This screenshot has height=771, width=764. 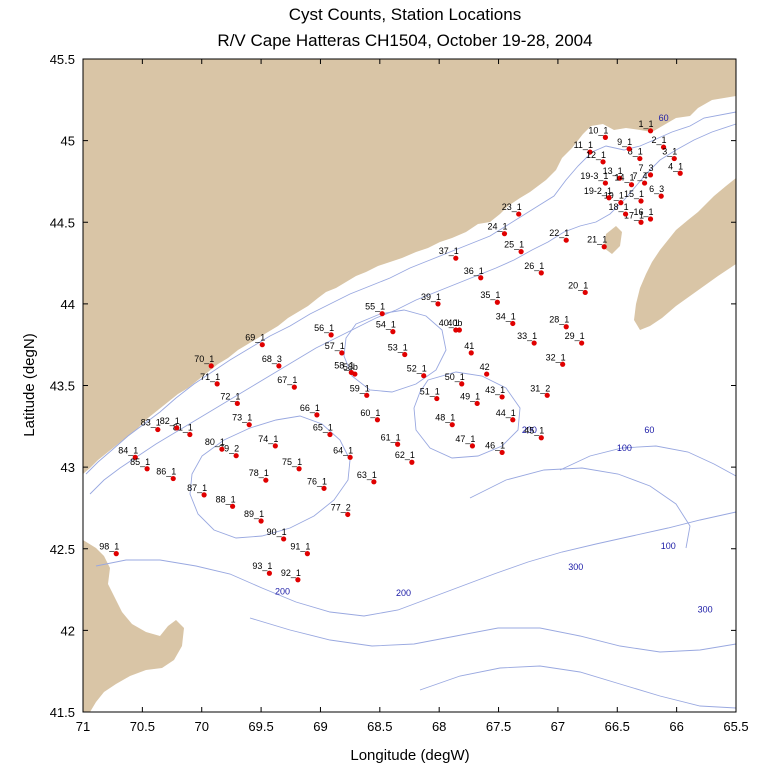 I want to click on station-label: 79_2, so click(x=229, y=449).